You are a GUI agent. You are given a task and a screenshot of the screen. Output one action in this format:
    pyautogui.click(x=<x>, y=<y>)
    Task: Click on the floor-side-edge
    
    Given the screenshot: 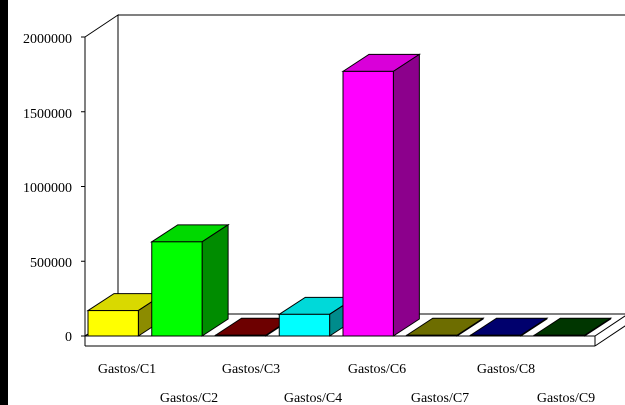 What is the action you would take?
    pyautogui.click(x=609, y=336)
    